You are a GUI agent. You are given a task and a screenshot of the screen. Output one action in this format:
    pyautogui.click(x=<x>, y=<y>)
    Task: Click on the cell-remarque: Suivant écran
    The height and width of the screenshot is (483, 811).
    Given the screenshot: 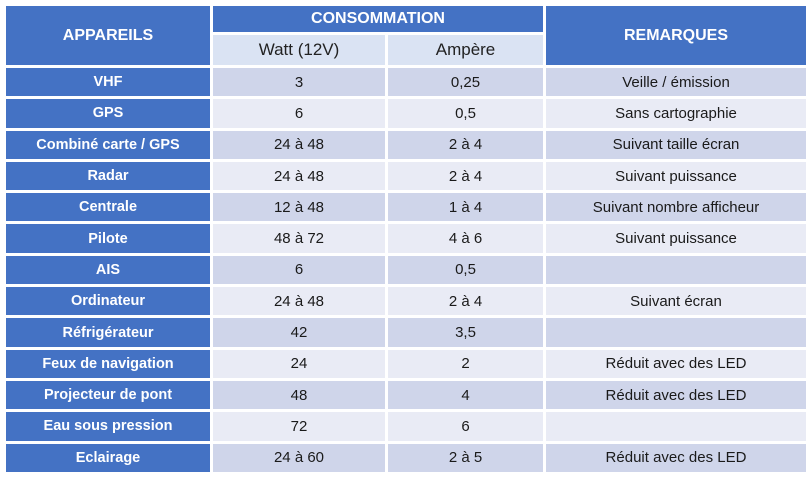 What is the action you would take?
    pyautogui.click(x=676, y=301)
    